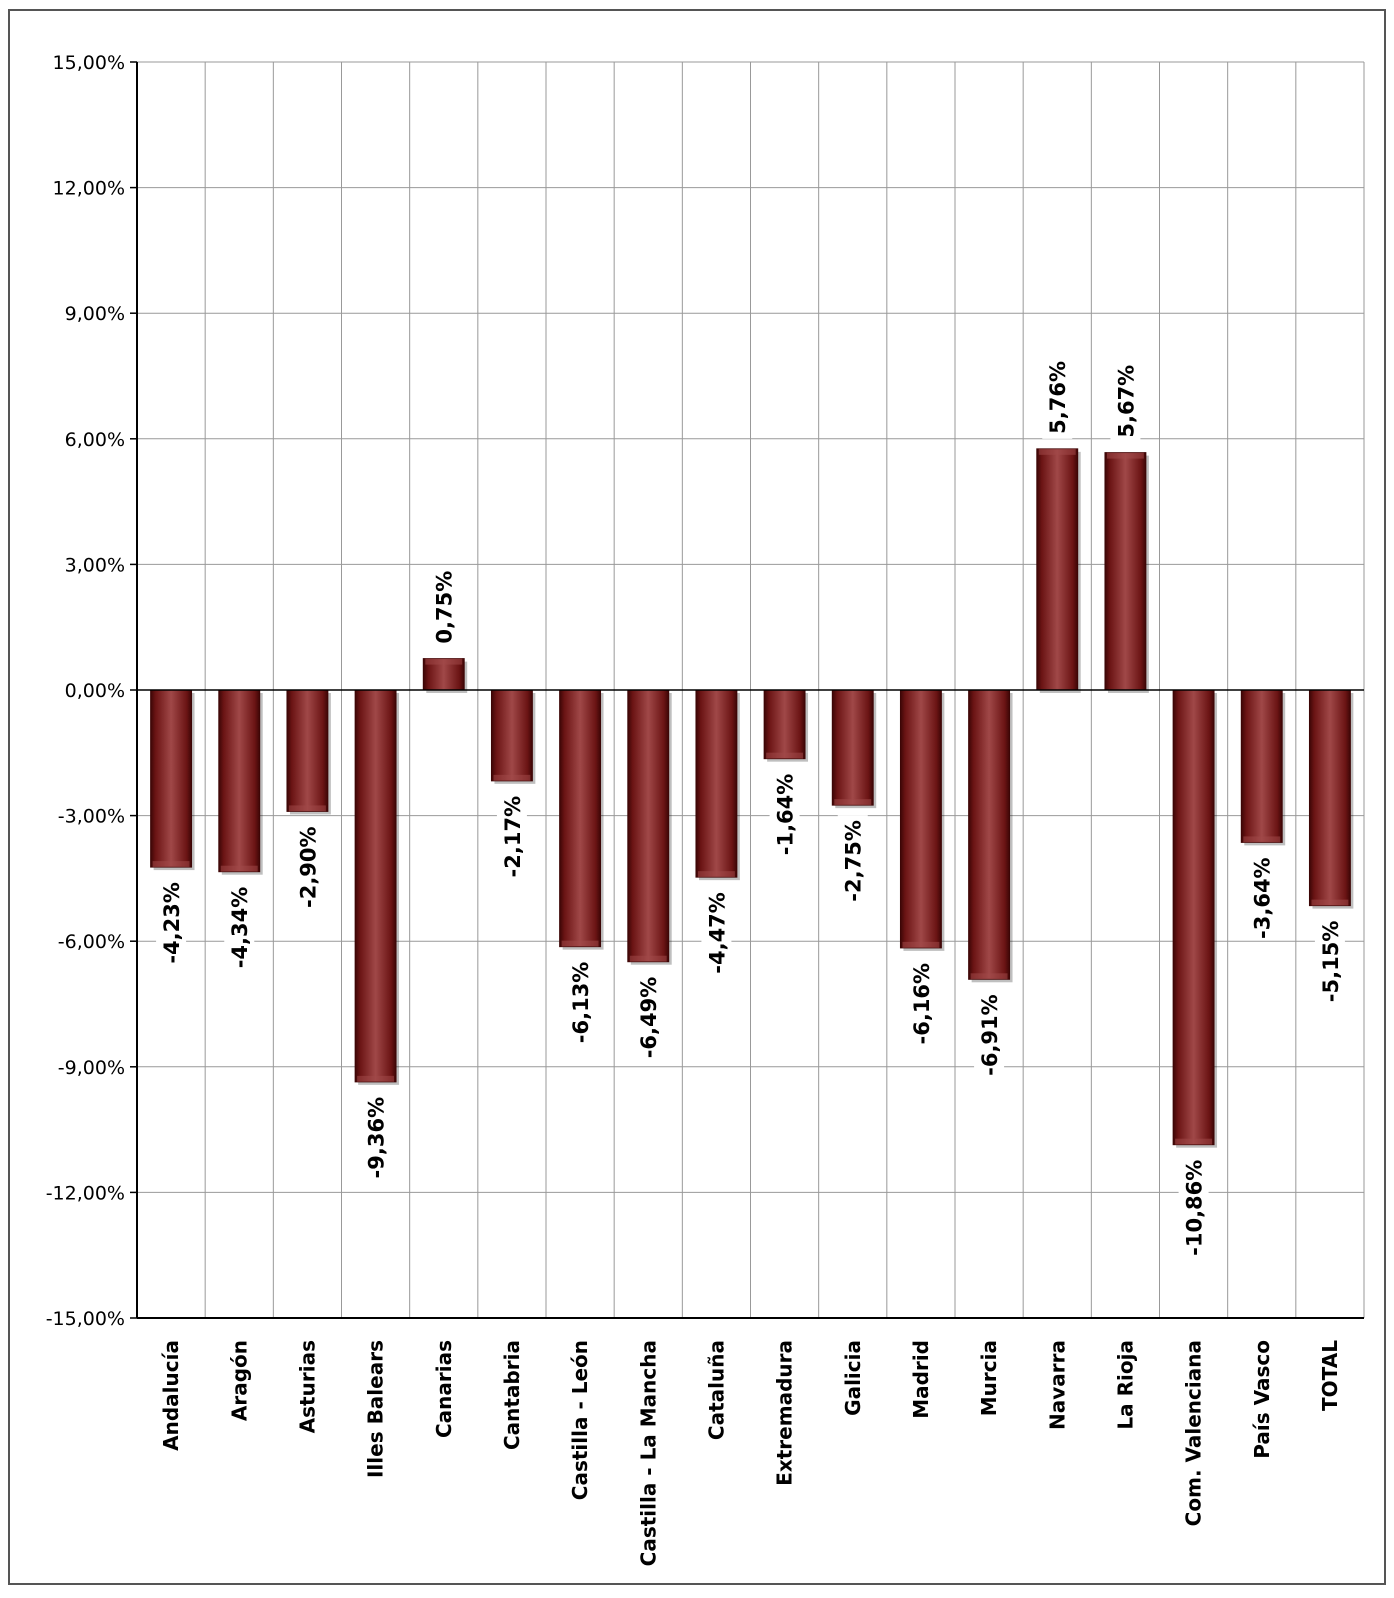 The width and height of the screenshot is (1394, 1598). What do you see at coordinates (1262, 1399) in the screenshot?
I see `x-tick-label: País Vasco` at bounding box center [1262, 1399].